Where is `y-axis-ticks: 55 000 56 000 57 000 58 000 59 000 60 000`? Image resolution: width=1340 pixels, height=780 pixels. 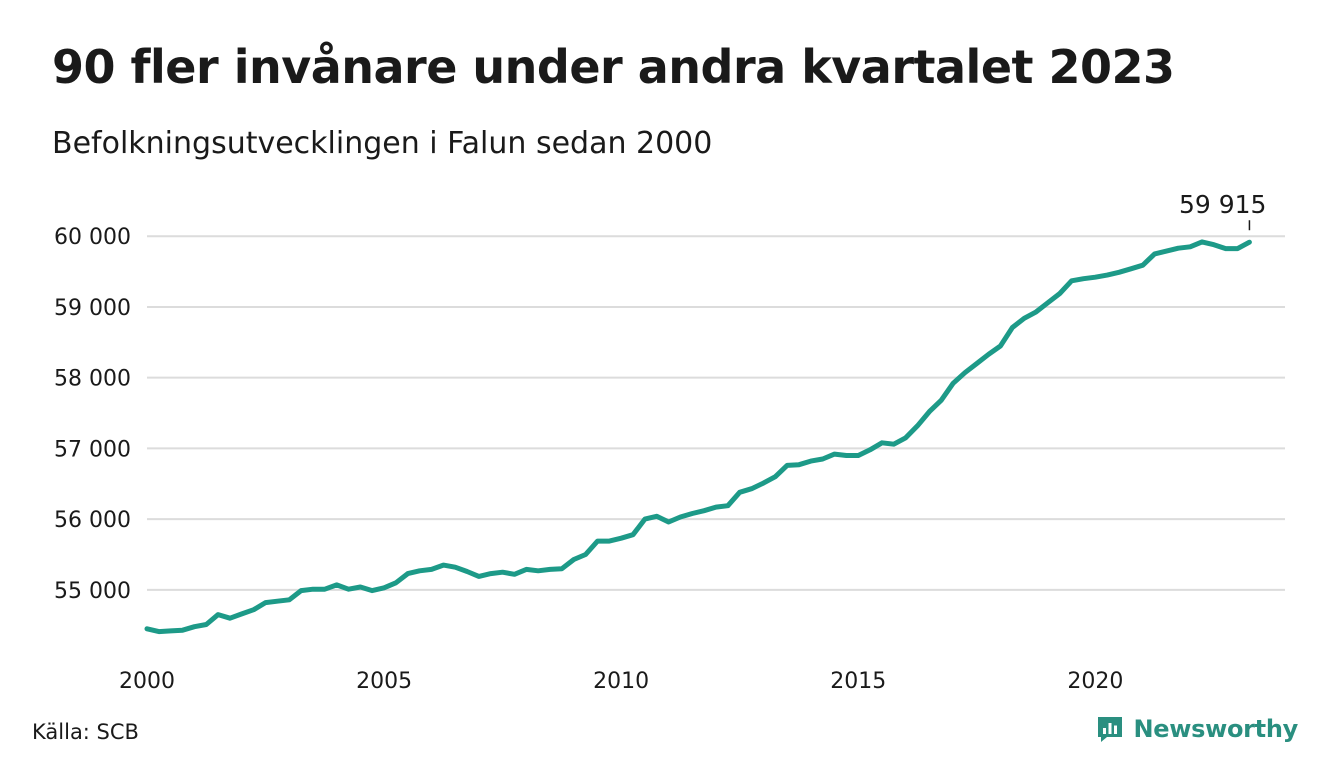 y-axis-ticks: 55 000 56 000 57 000 58 000 59 000 60 000 is located at coordinates (92, 414).